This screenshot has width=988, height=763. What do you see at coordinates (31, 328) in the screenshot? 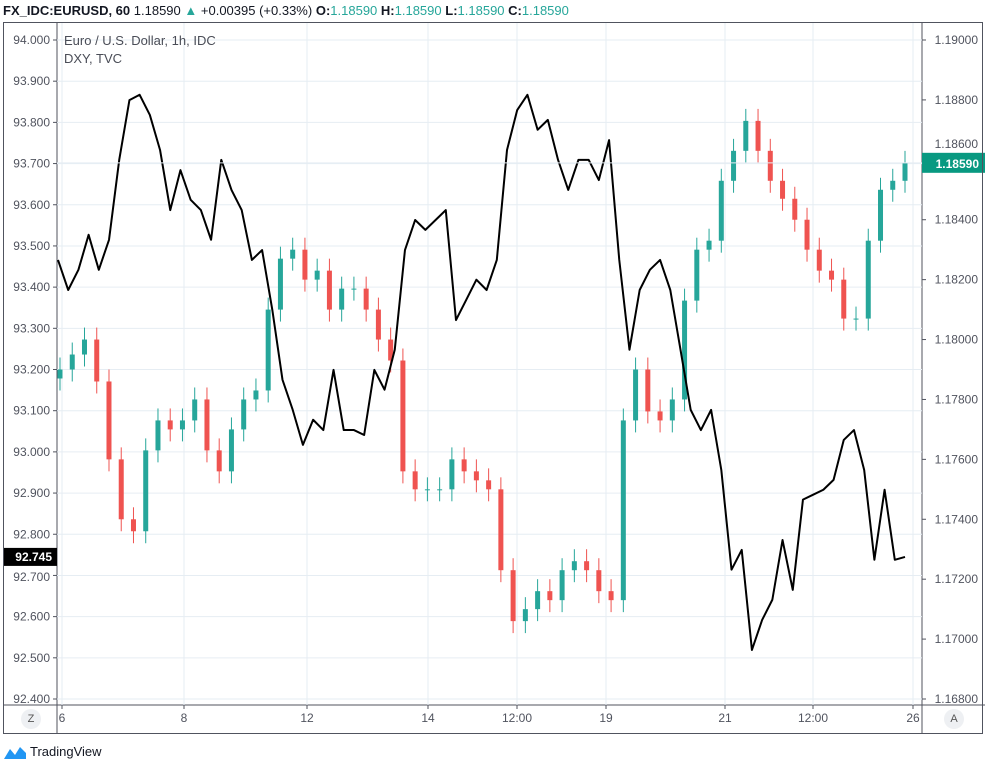
I see `left-y-tick-label: 93.300` at bounding box center [31, 328].